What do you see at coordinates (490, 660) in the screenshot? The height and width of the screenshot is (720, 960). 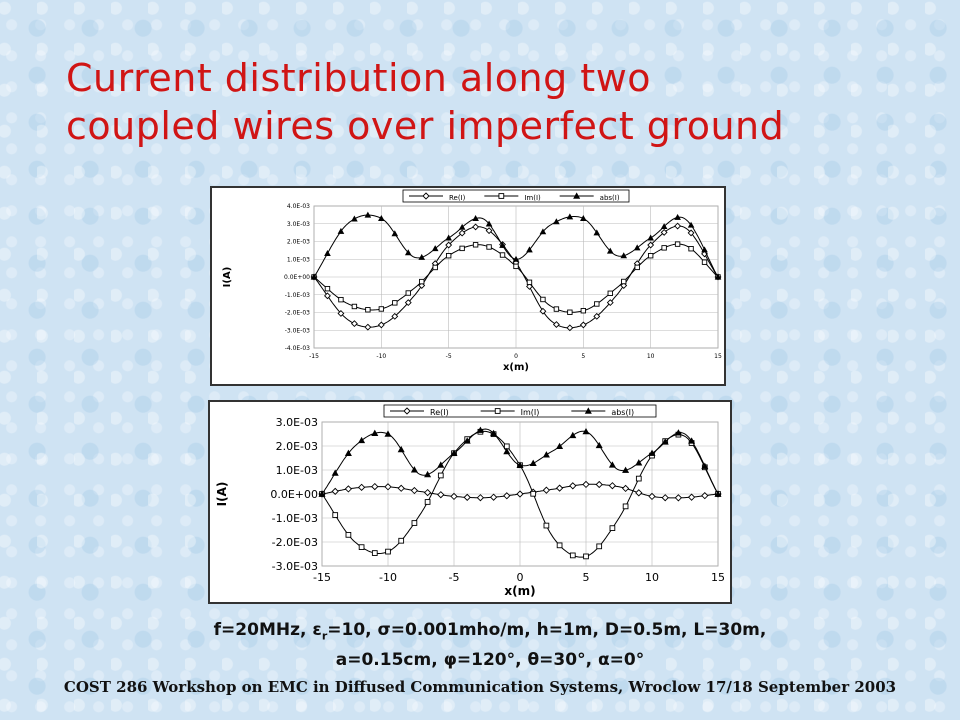 I see `parameters-line-2: a=0.15cm, φ=120°, θ=30°, α=0°` at bounding box center [490, 660].